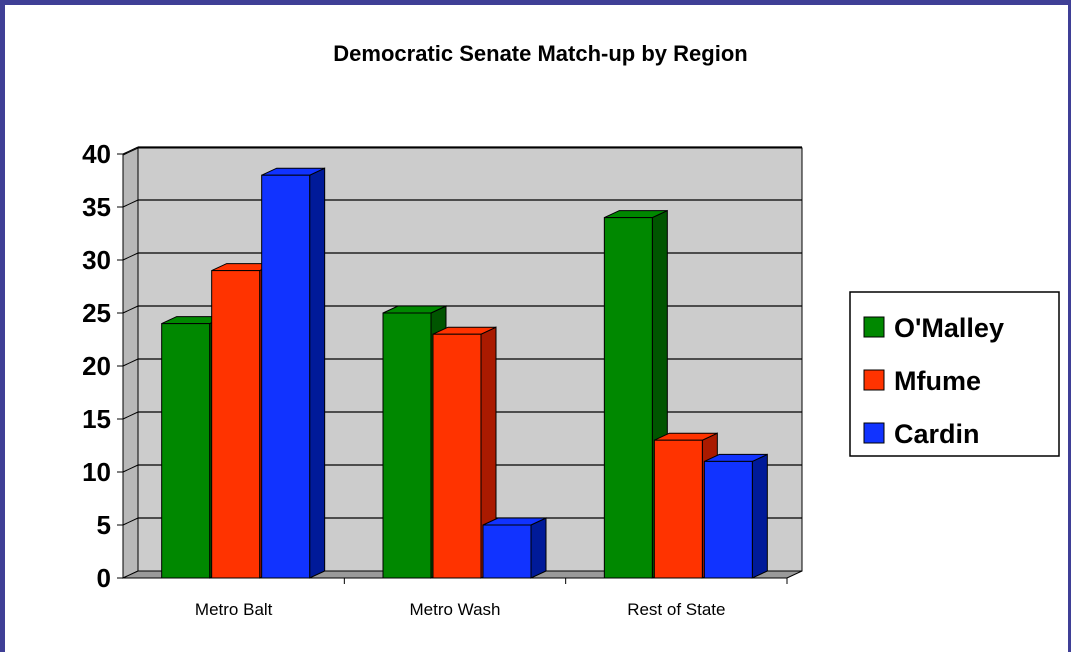 The height and width of the screenshot is (652, 1071). I want to click on y-tick-label: 35, so click(96, 207).